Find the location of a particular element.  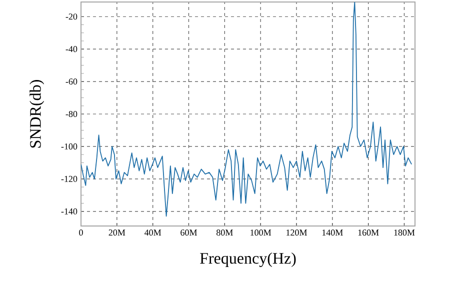

y-tick-label: -120 is located at coordinates (69, 179).